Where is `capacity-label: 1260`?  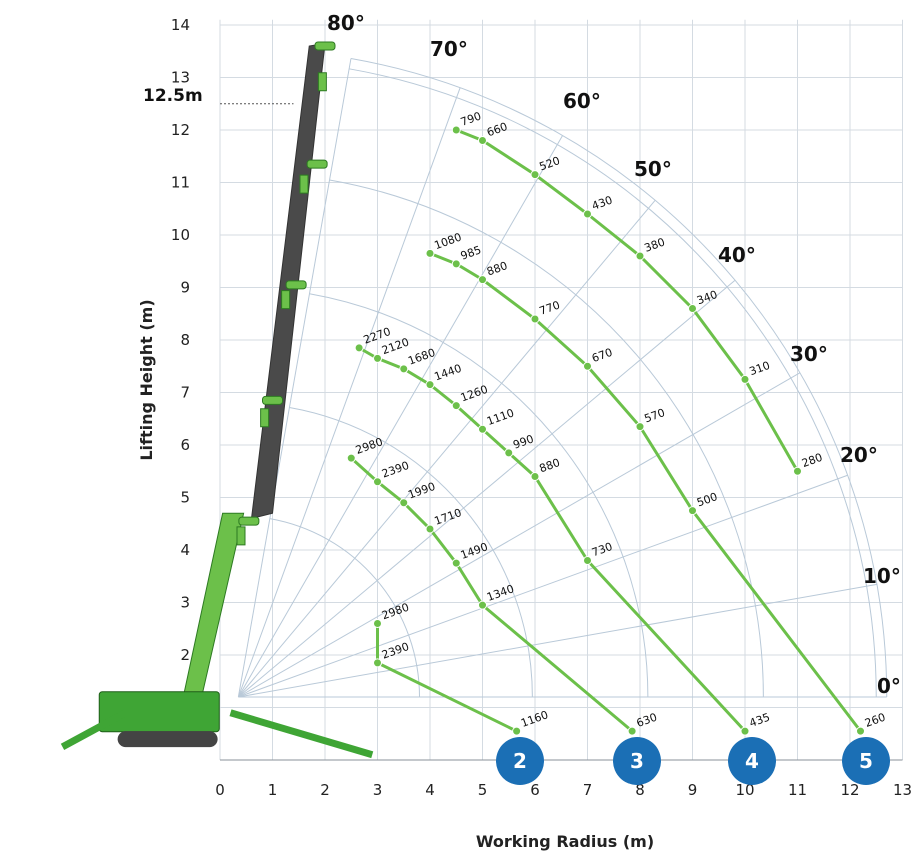 capacity-label: 1260 is located at coordinates (474, 394).